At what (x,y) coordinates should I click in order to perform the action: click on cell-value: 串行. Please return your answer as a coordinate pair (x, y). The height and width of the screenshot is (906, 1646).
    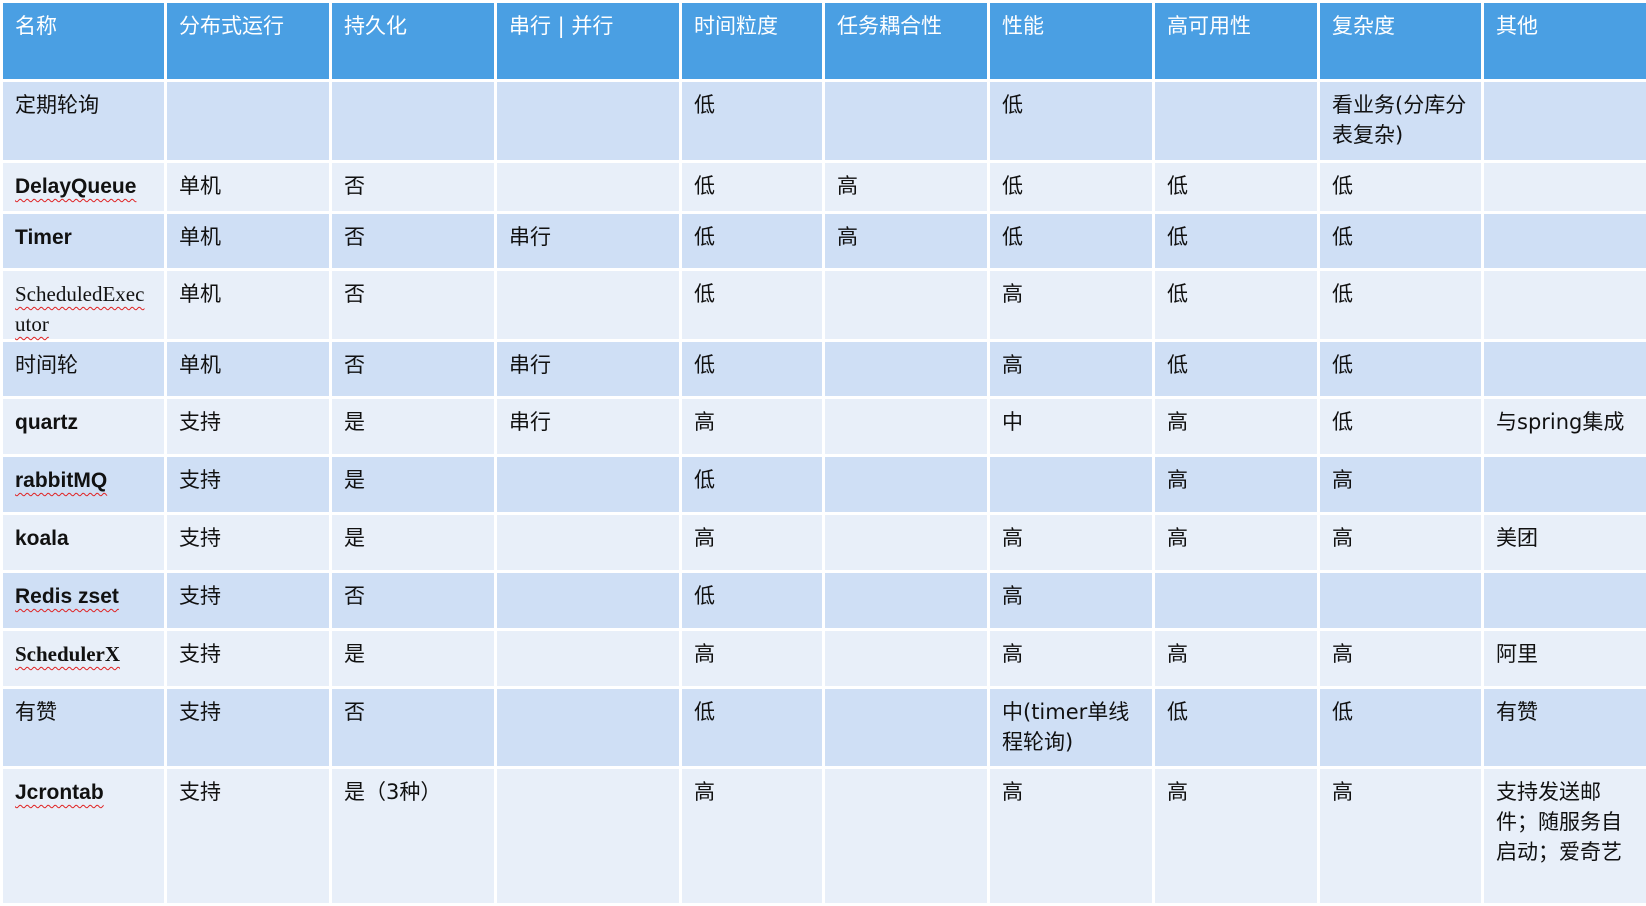
    Looking at the image, I should click on (530, 365).